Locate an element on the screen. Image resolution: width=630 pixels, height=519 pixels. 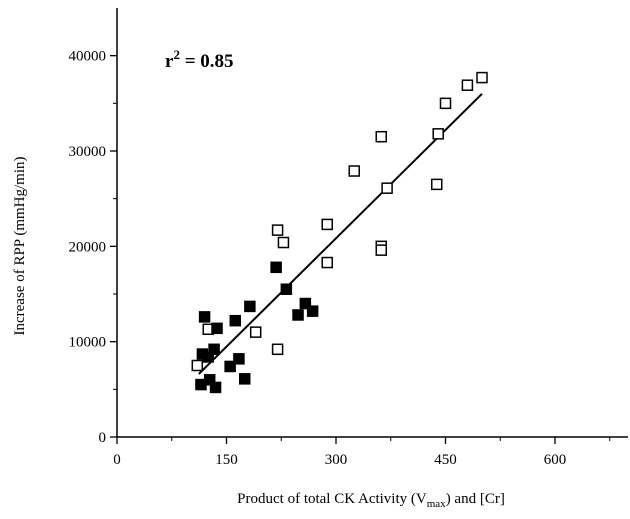
x-tick-label: 600 is located at coordinates (555, 460).